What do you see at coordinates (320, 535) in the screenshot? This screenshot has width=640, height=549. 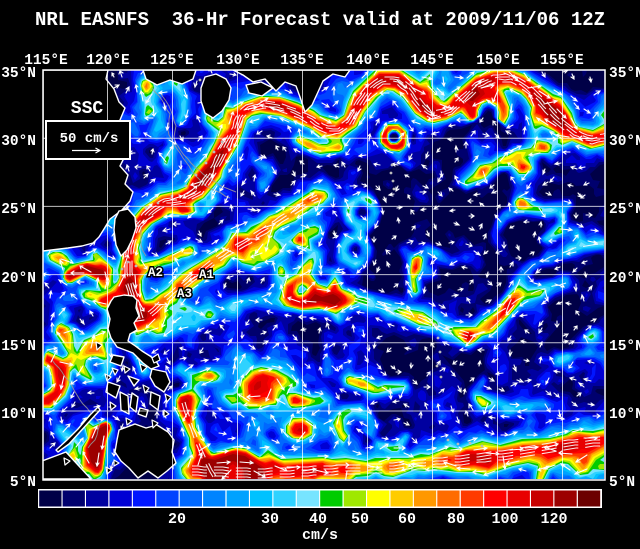 I see `svg-text: cm/s` at bounding box center [320, 535].